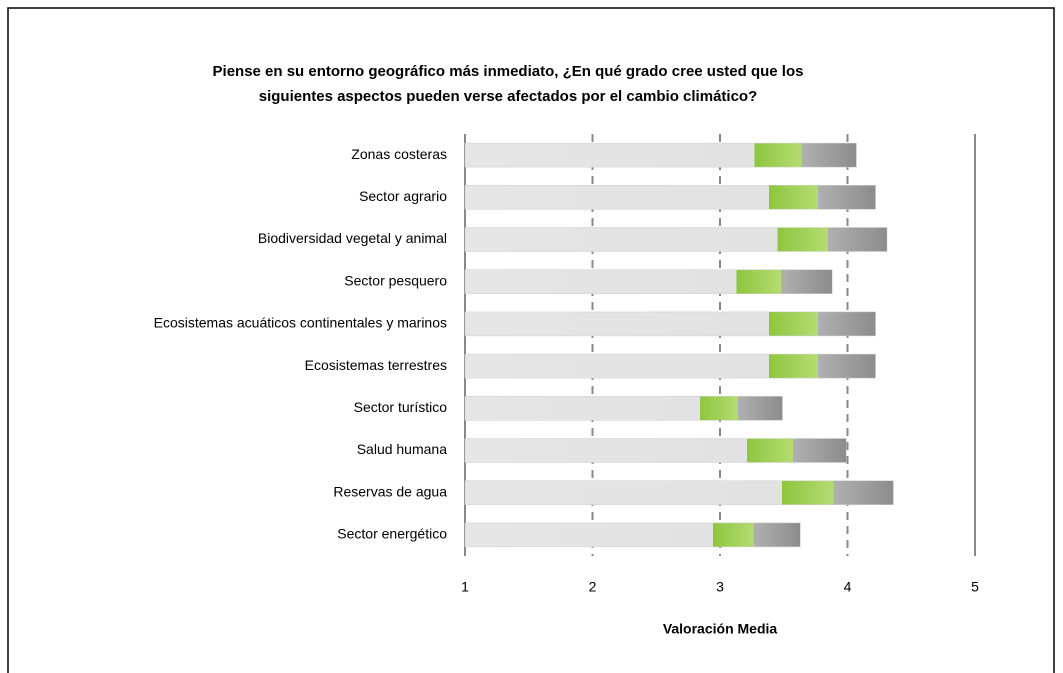 Image resolution: width=1063 pixels, height=673 pixels. I want to click on x-tick-label: 1, so click(465, 587).